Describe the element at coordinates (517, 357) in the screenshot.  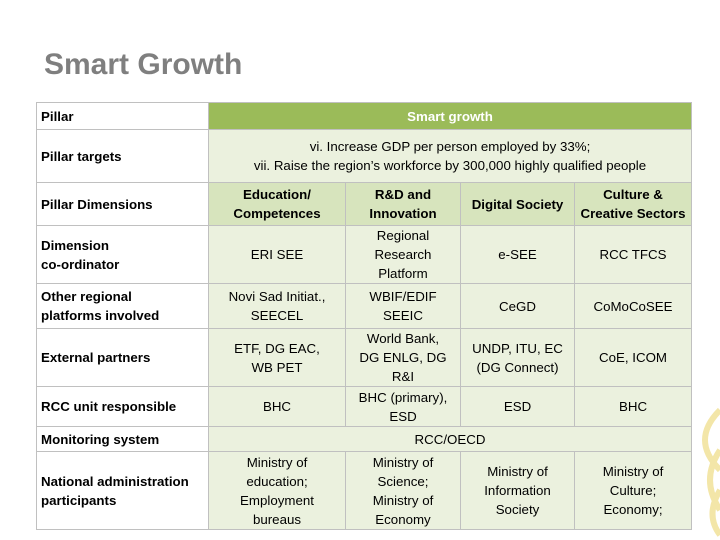
I see `cell: UNDP, ITU, EC (DG Connect)` at that location.